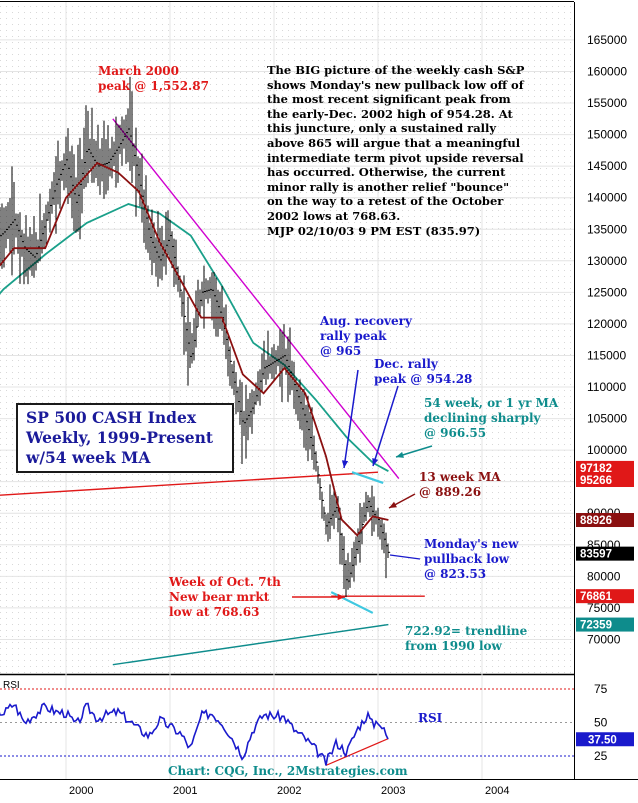  What do you see at coordinates (341, 597) in the screenshot?
I see `oct-low-arrow-head` at bounding box center [341, 597].